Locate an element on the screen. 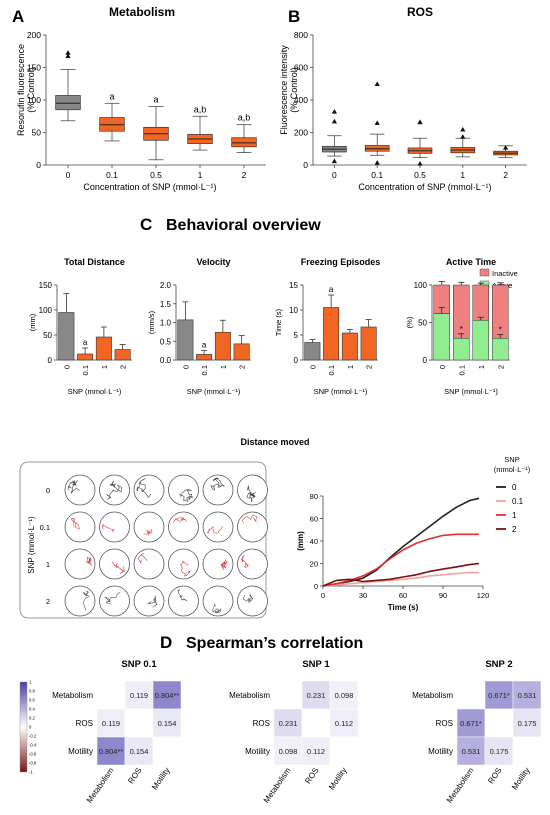 This screenshot has width=550, height=815. heatmap-snp1-cell-label: 0.231 is located at coordinates (316, 695).